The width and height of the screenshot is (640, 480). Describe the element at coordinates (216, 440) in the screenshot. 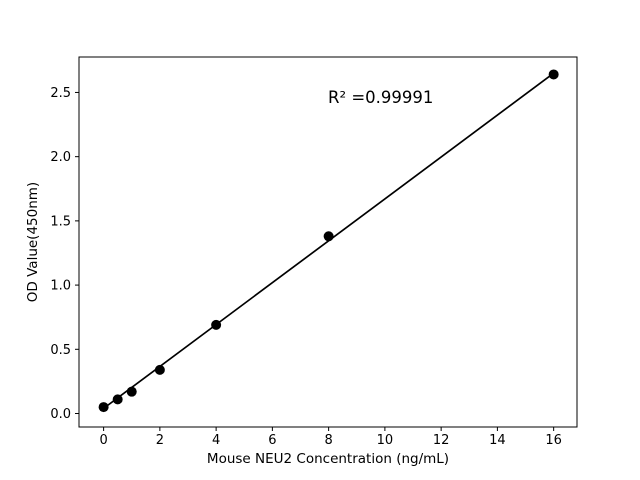

I see `x-tick-label: 4` at that location.